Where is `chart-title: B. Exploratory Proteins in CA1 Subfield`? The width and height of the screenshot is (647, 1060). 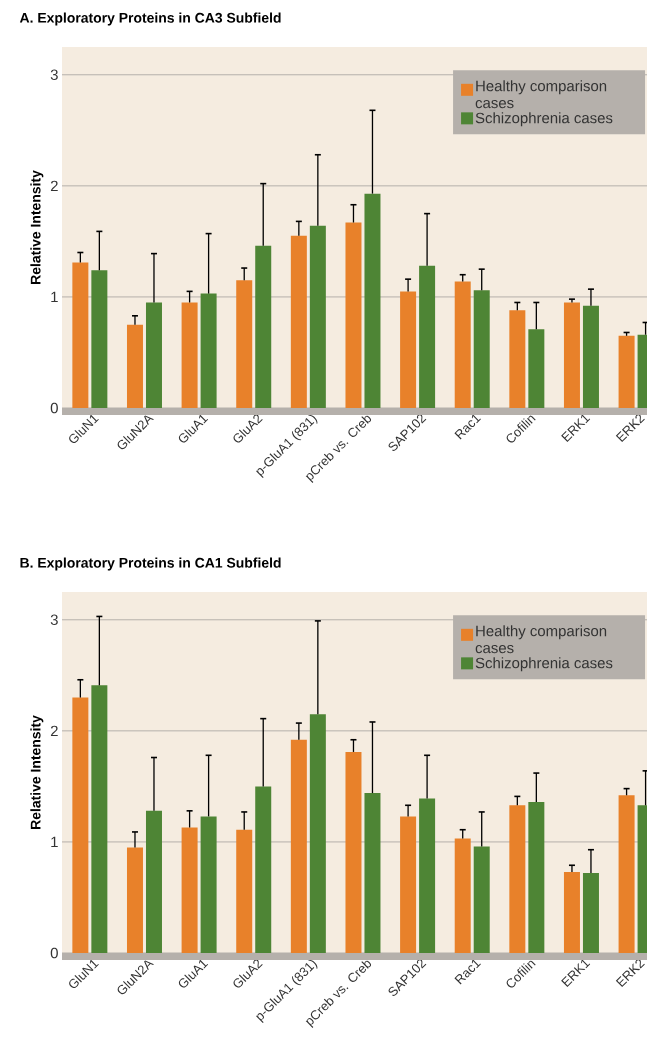
chart-title: B. Exploratory Proteins in CA1 Subfield is located at coordinates (150, 564).